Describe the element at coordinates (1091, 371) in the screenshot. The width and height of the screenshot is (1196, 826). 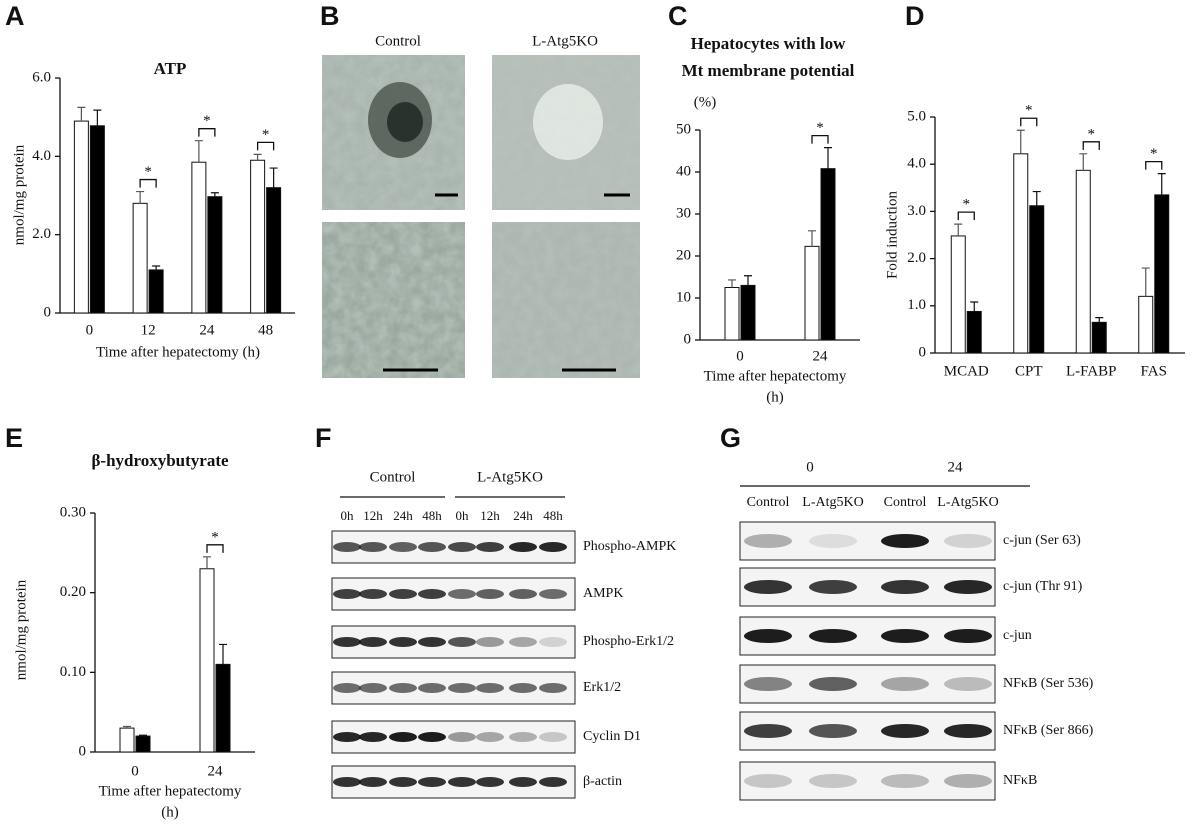
I see `x-tick-label: L-FABP` at that location.